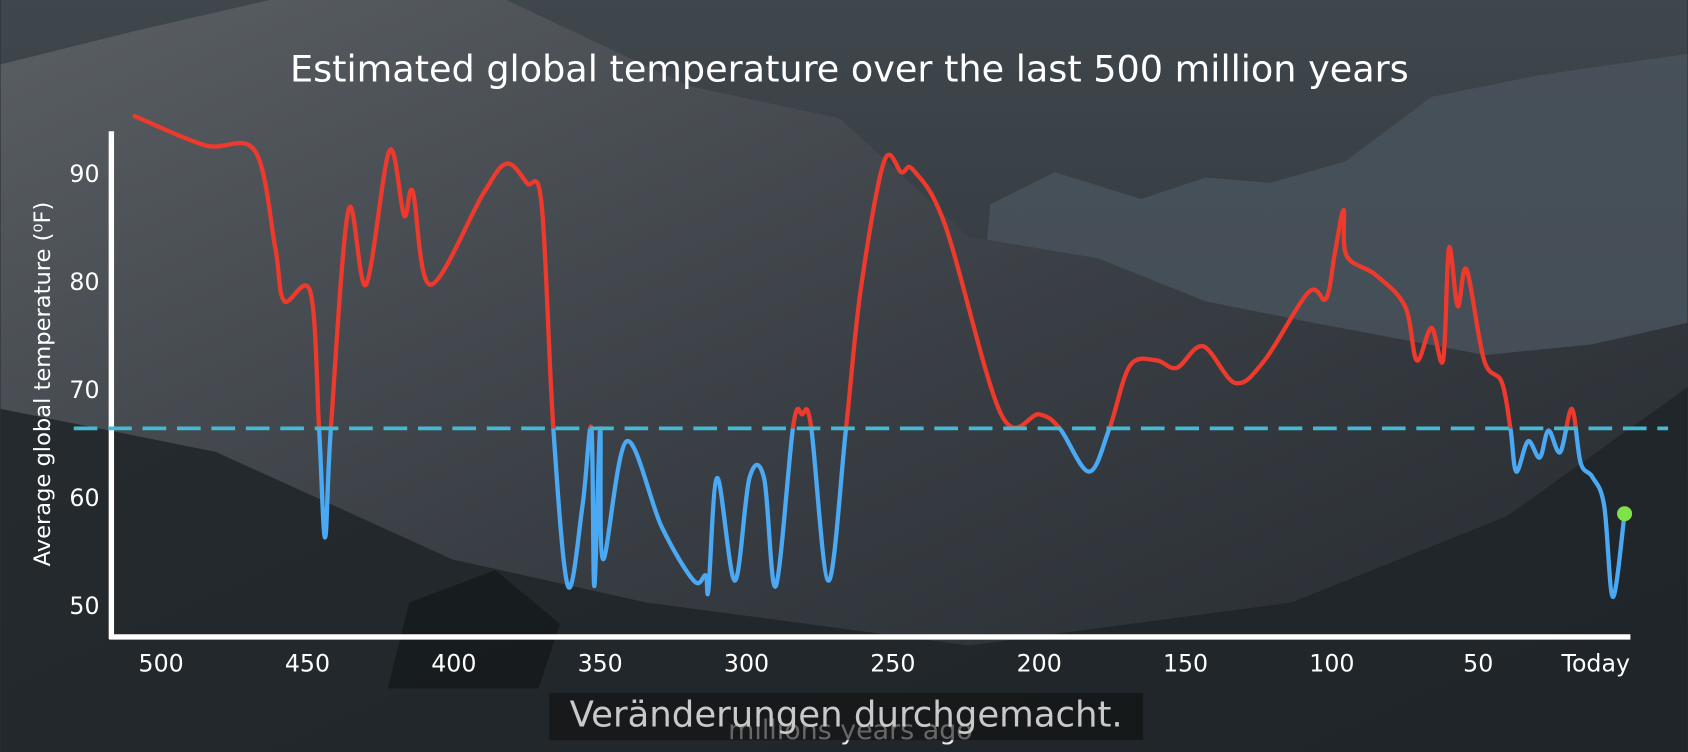  What do you see at coordinates (84, 498) in the screenshot?
I see `y-tick-label: 60` at bounding box center [84, 498].